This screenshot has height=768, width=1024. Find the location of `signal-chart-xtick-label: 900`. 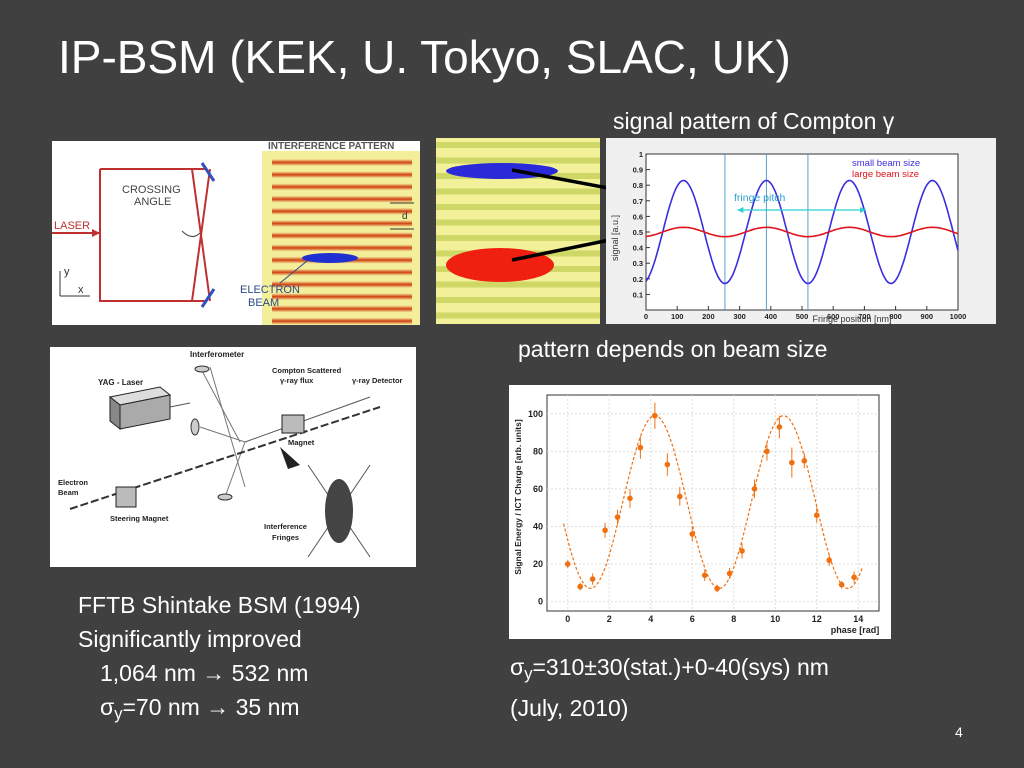

signal-chart-xtick-label: 900 is located at coordinates (927, 316).